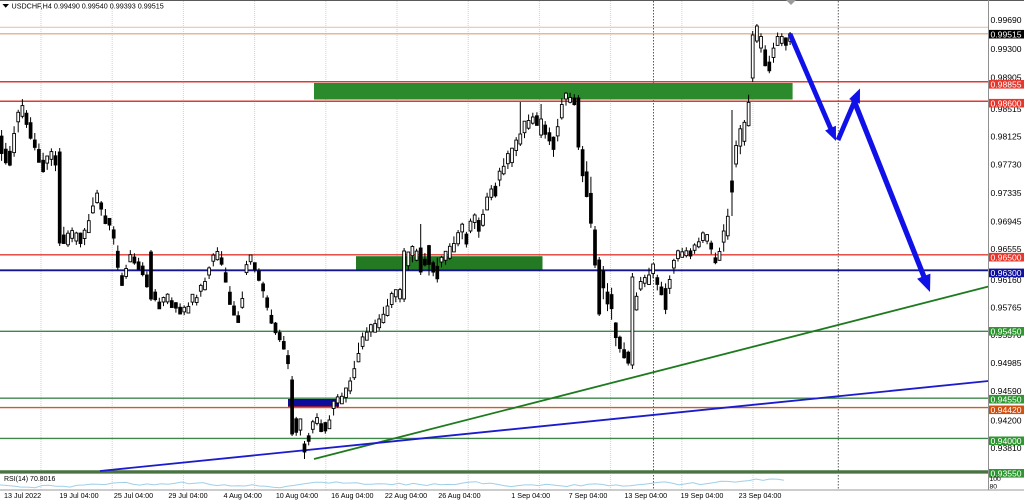 The height and width of the screenshot is (502, 1024). I want to click on svg-text: 0.96500, so click(1006, 257).